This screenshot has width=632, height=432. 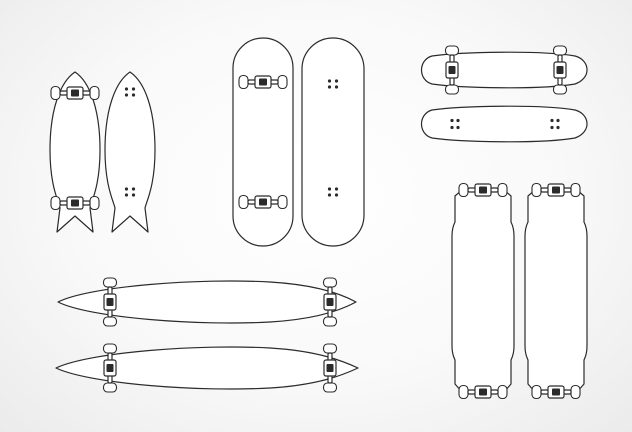 What do you see at coordinates (556, 291) in the screenshot?
I see `drop-through-longboard-top` at bounding box center [556, 291].